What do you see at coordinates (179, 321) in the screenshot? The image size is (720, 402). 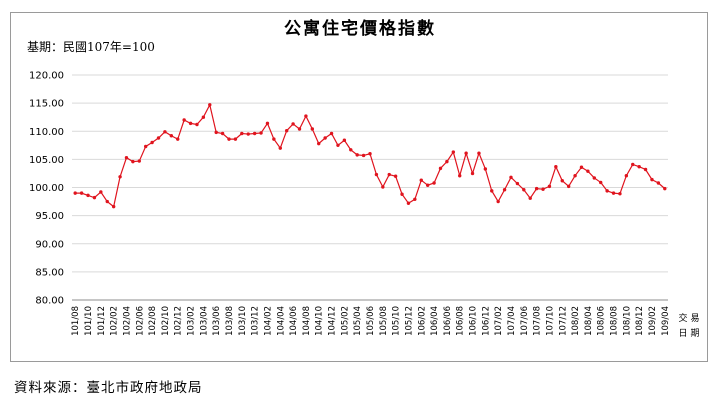 I see `x-tick-label: 102/12` at bounding box center [179, 321].